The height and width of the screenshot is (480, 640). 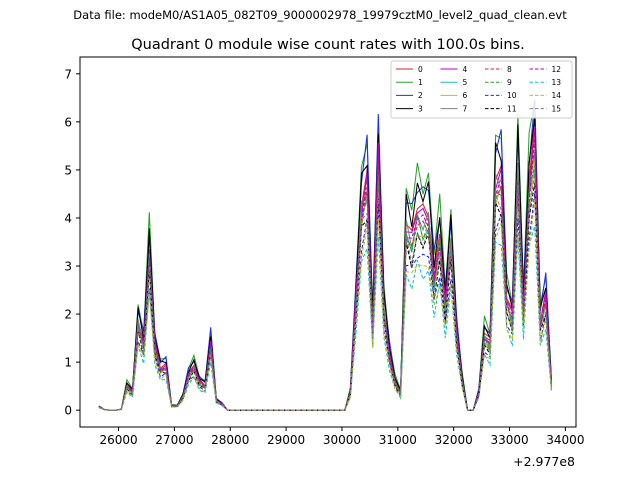 What do you see at coordinates (557, 82) in the screenshot?
I see `legend-label-13: 13` at bounding box center [557, 82].